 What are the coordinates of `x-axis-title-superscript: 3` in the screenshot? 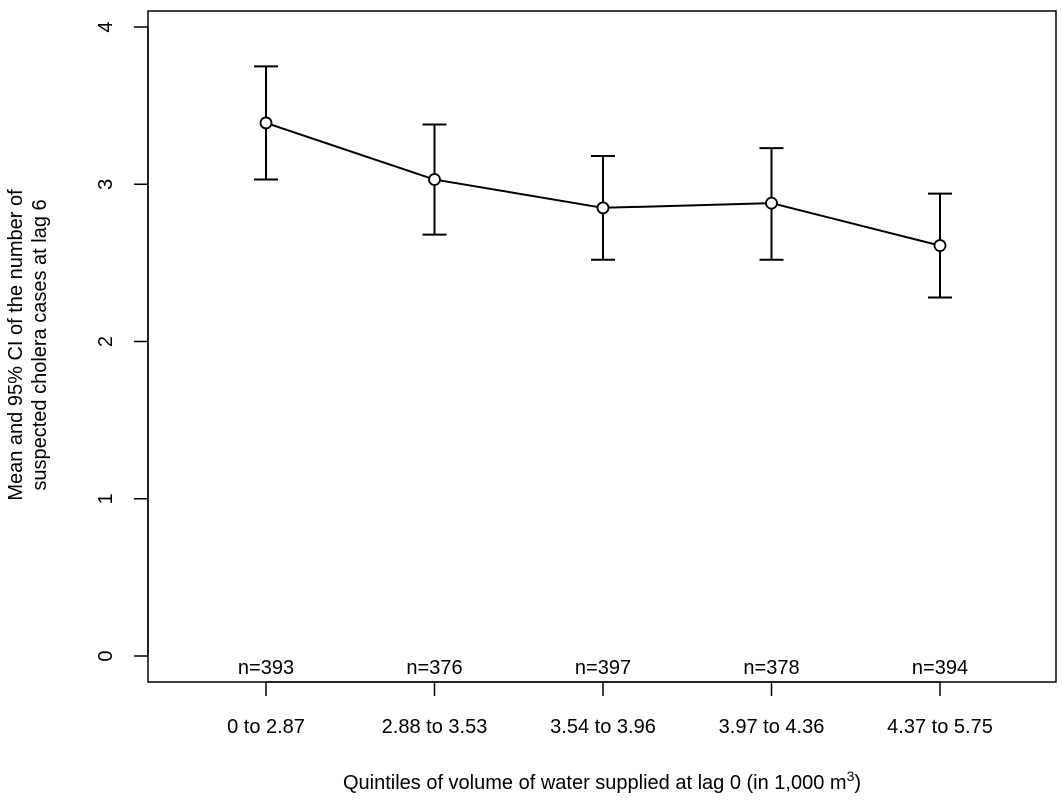 It's located at (851, 776).